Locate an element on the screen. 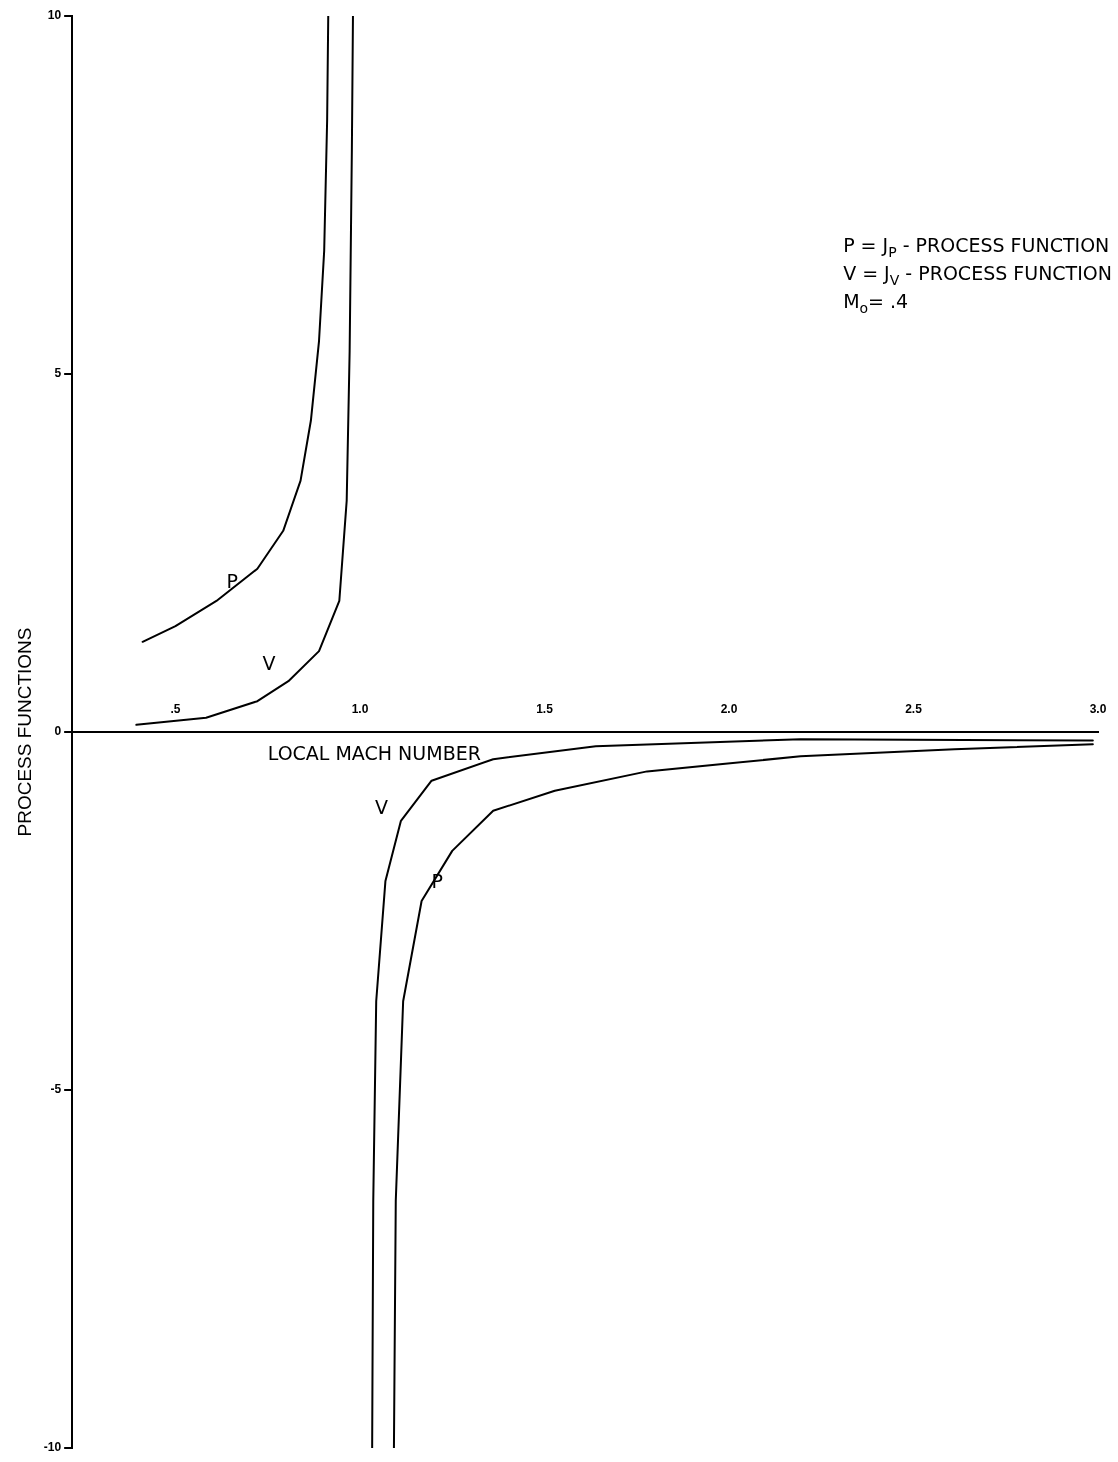 Image resolution: width=1118 pixels, height=1462 pixels. y-tick-label: 0 is located at coordinates (58, 731).